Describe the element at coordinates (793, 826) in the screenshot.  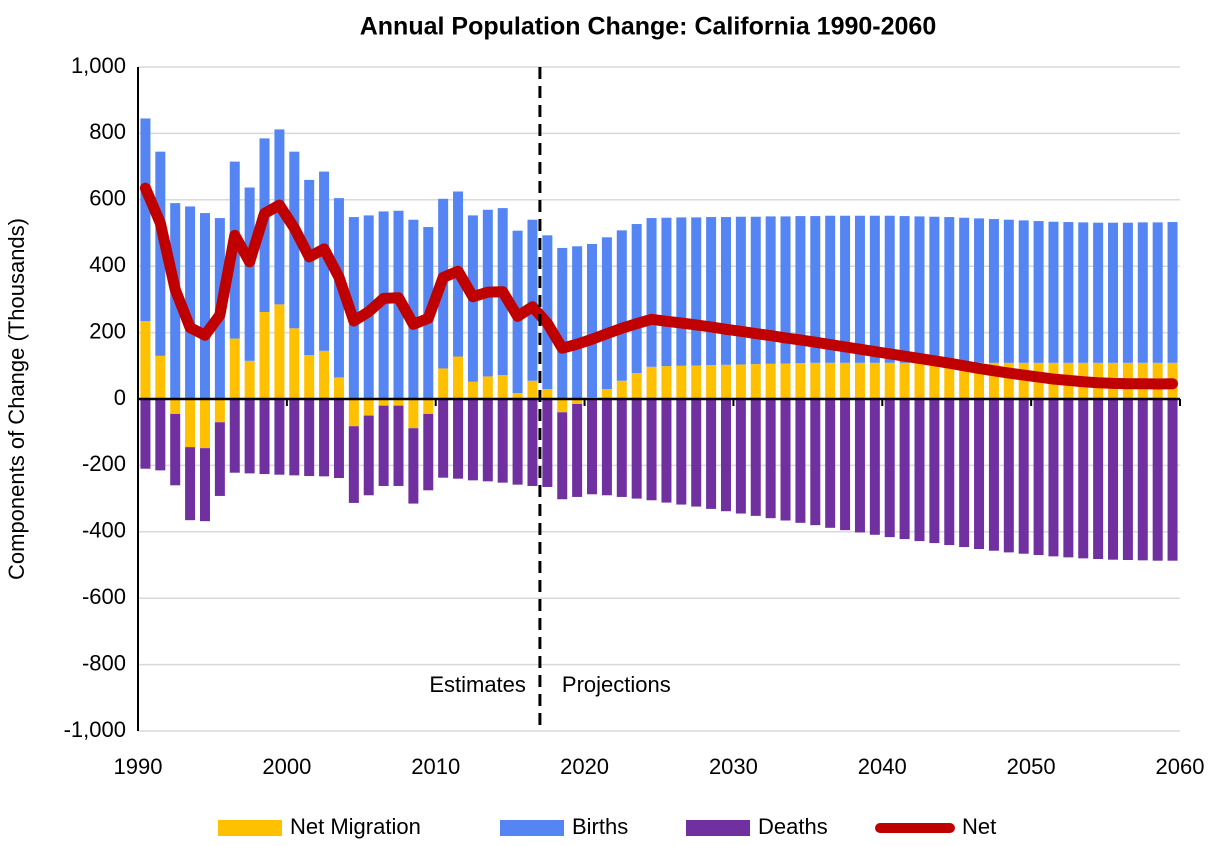
I see `legend-label: Deaths` at that location.